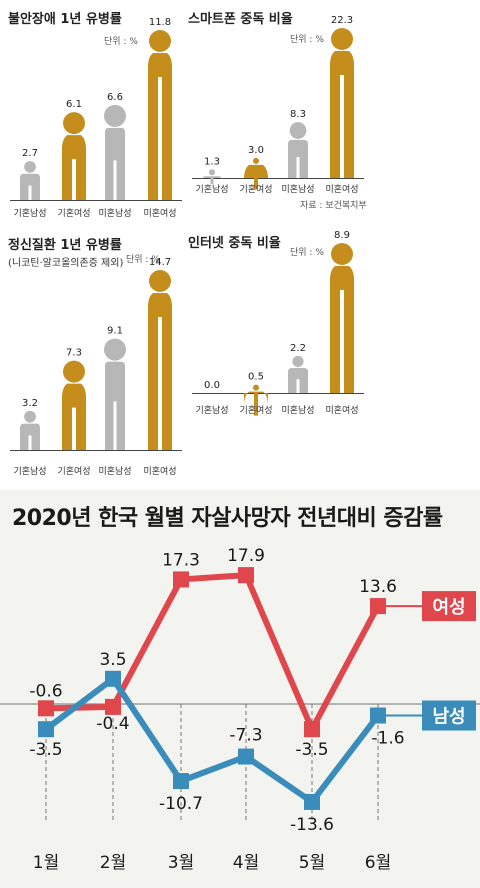 The width and height of the screenshot is (480, 888). I want to click on bar-value-label: 7.3, so click(74, 353).